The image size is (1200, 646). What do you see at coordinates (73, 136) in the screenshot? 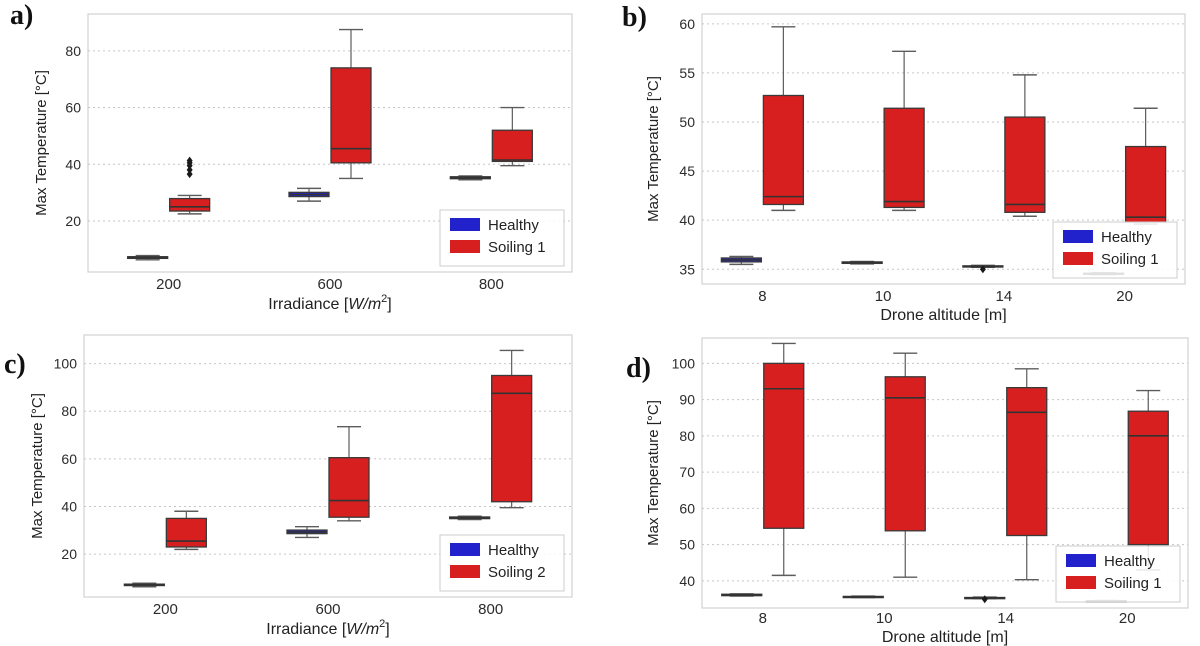
I see `y-tick-labels: 20 40 60 80` at bounding box center [73, 136].